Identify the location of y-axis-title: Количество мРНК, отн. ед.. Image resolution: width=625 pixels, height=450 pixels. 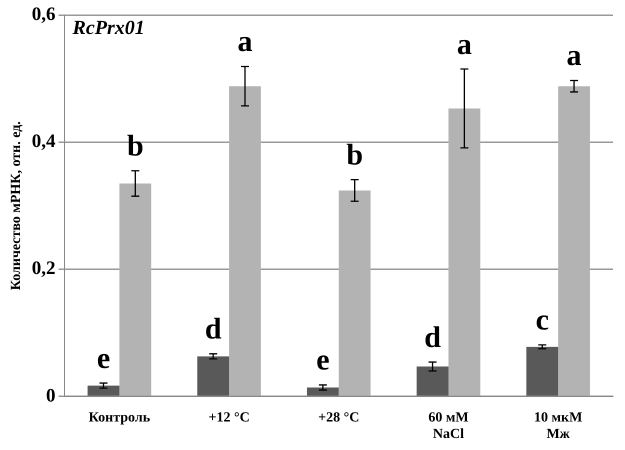
(16, 205).